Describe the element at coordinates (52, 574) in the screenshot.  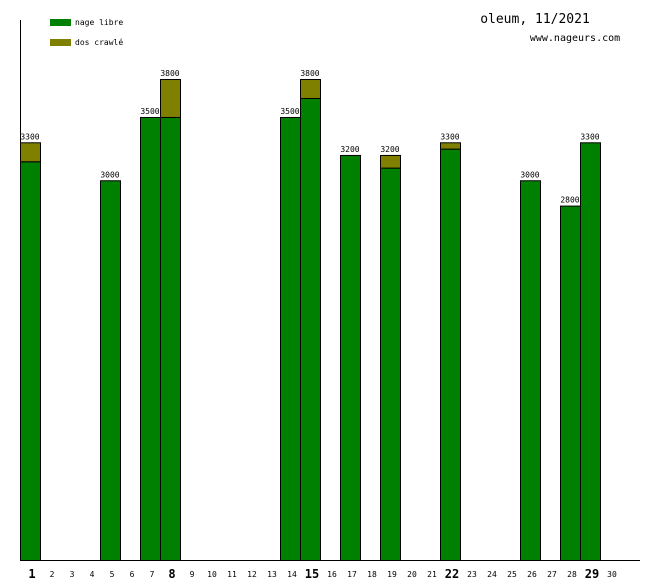
I see `x-tick-label-2: 2` at that location.